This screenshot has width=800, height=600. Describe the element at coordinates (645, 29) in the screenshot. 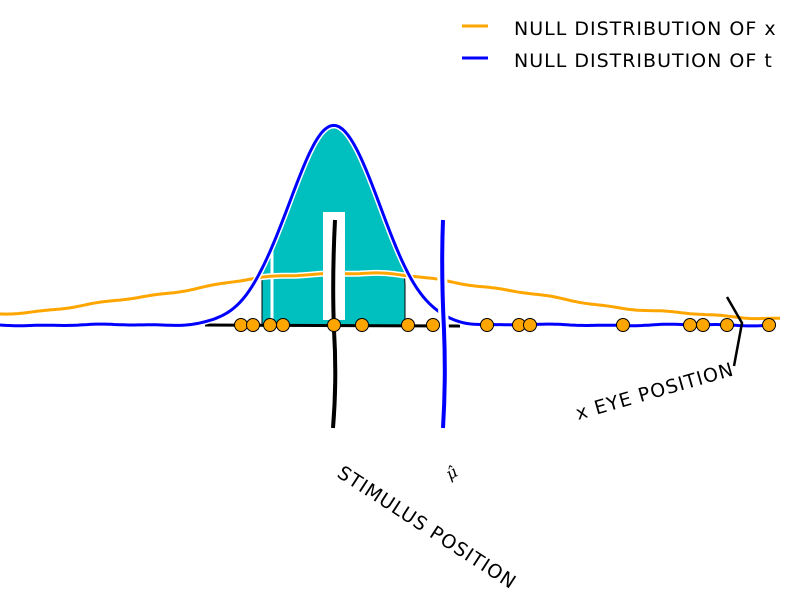

I see `legend-label-null-x: NULL DISTRIBUTION OF x` at that location.